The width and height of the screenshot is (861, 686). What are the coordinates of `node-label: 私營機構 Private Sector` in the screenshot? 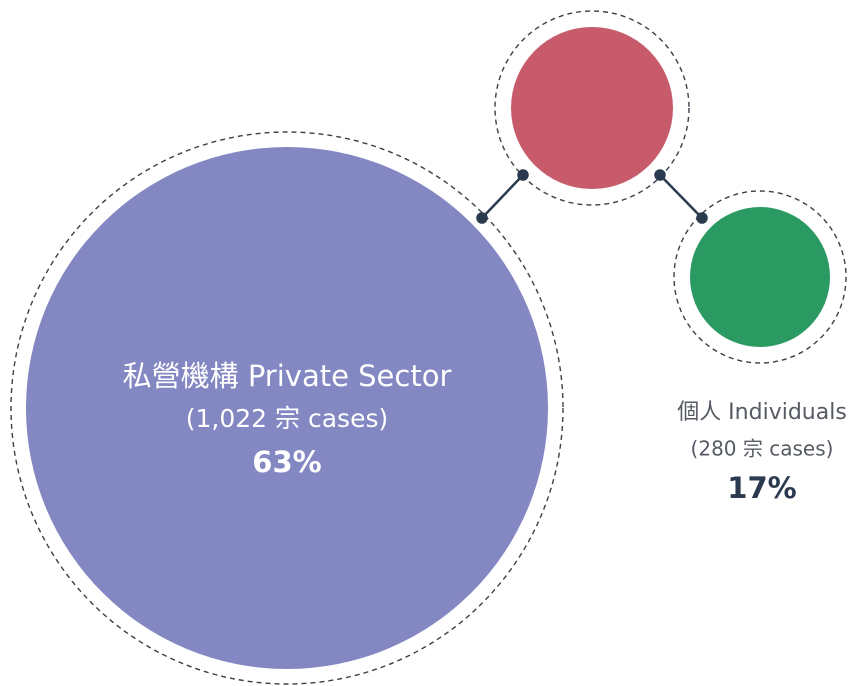 It's located at (287, 376).